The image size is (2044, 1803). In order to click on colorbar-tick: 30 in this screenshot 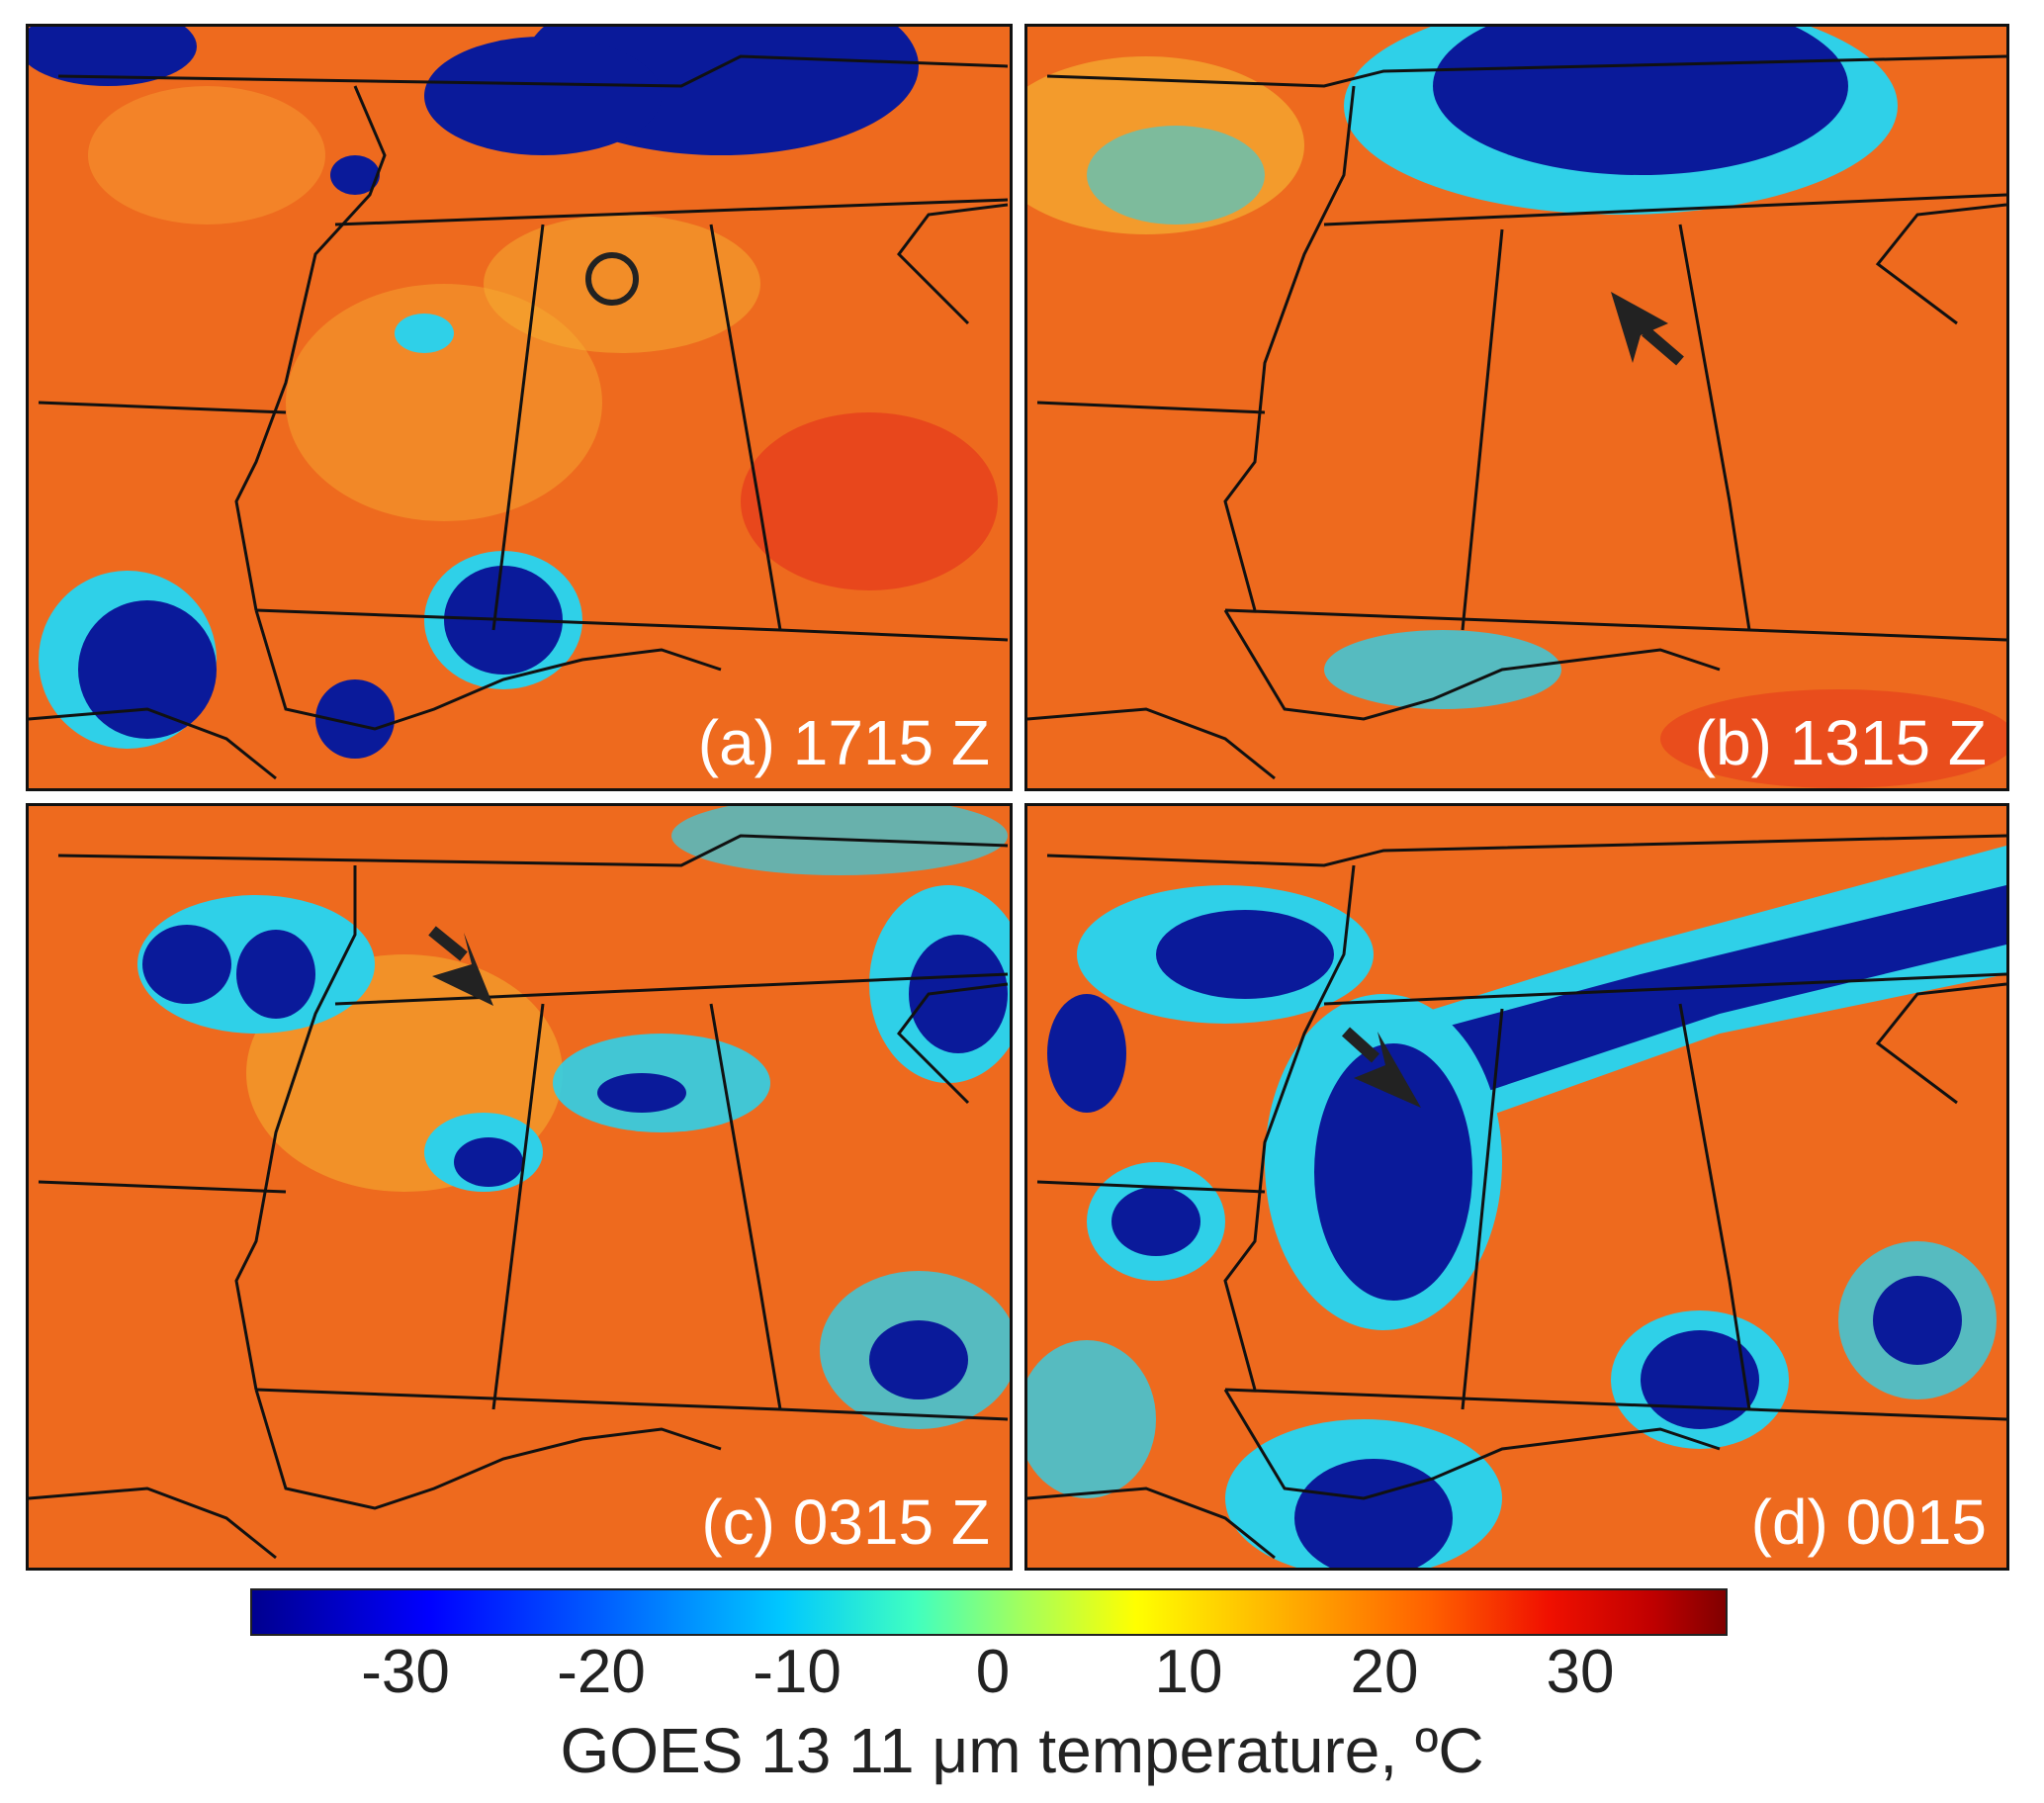, I will do `click(1580, 1672)`.